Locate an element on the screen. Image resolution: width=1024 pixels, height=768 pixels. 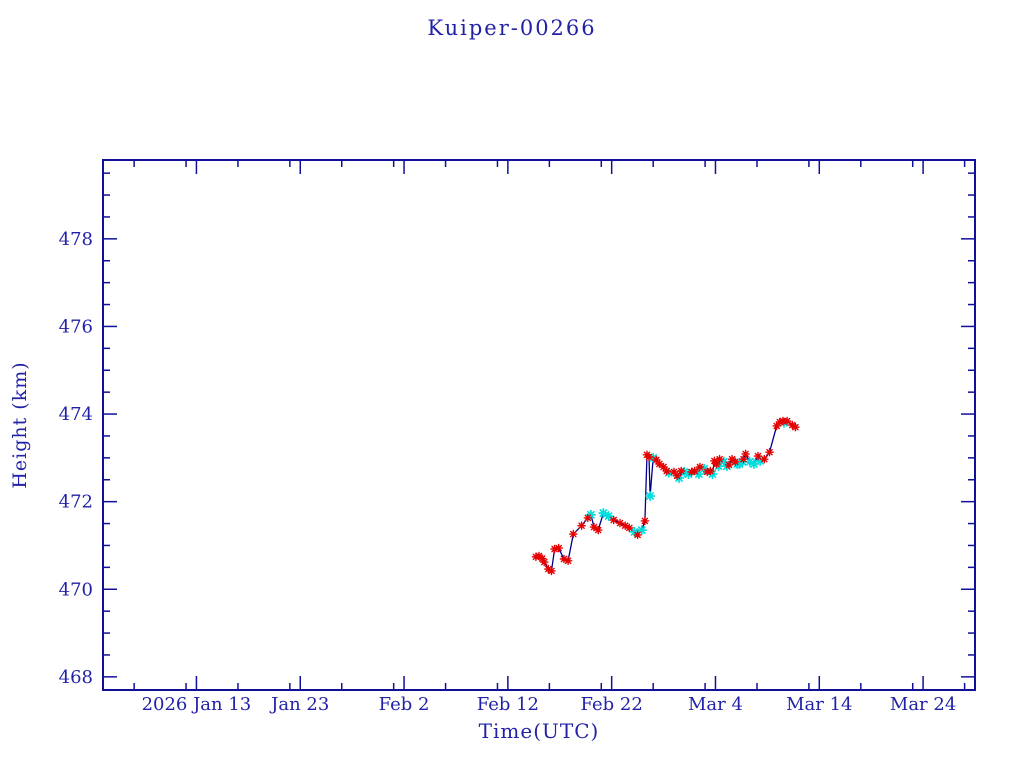
x-tick-label: Feb 2 is located at coordinates (404, 704).